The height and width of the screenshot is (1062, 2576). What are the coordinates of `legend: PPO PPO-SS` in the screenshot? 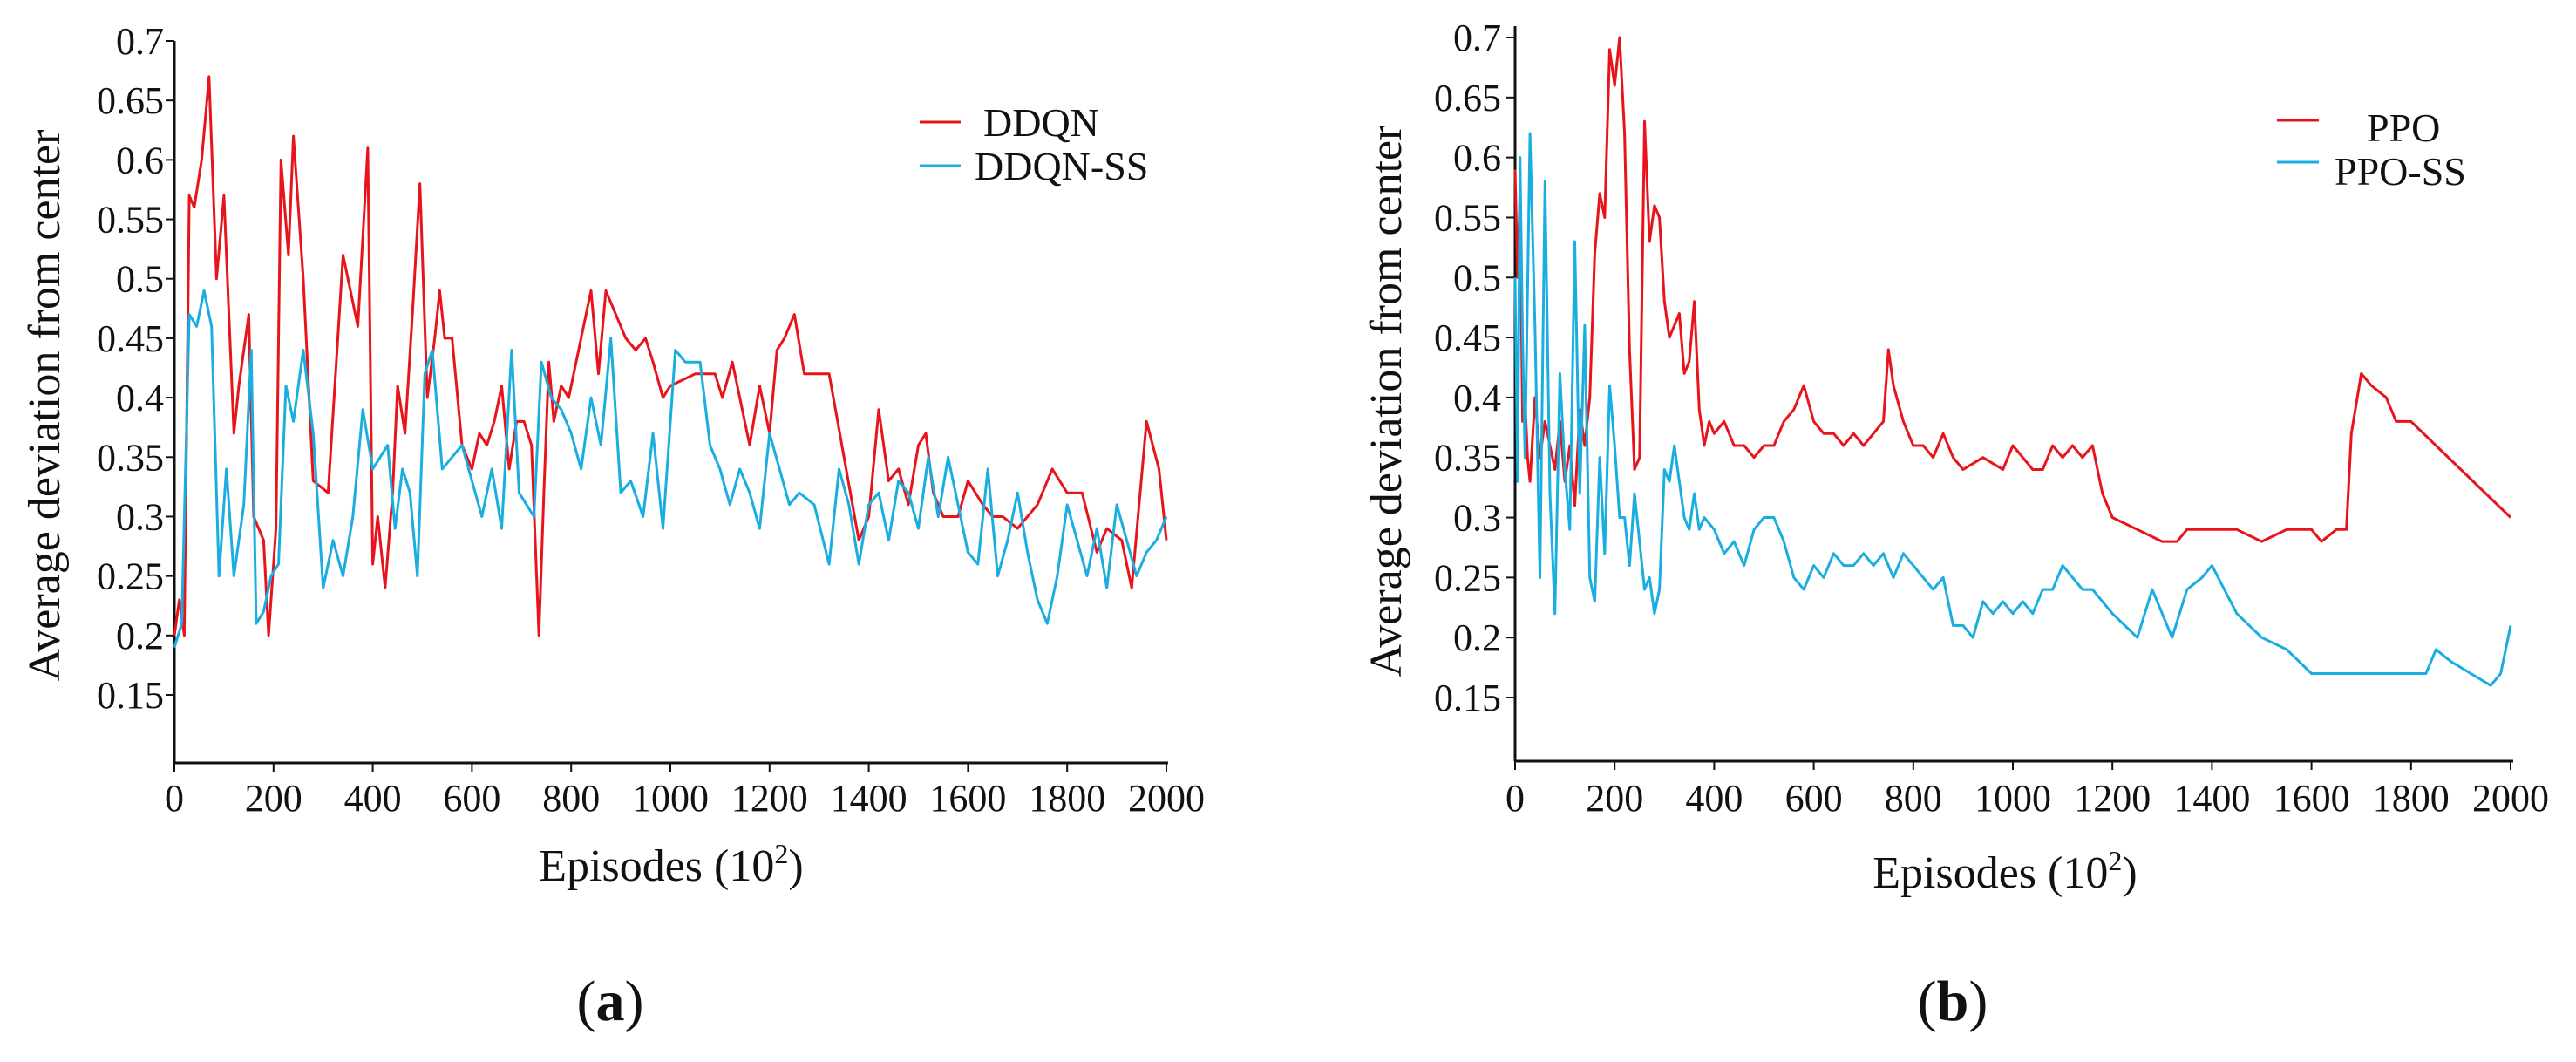 It's located at (2371, 150).